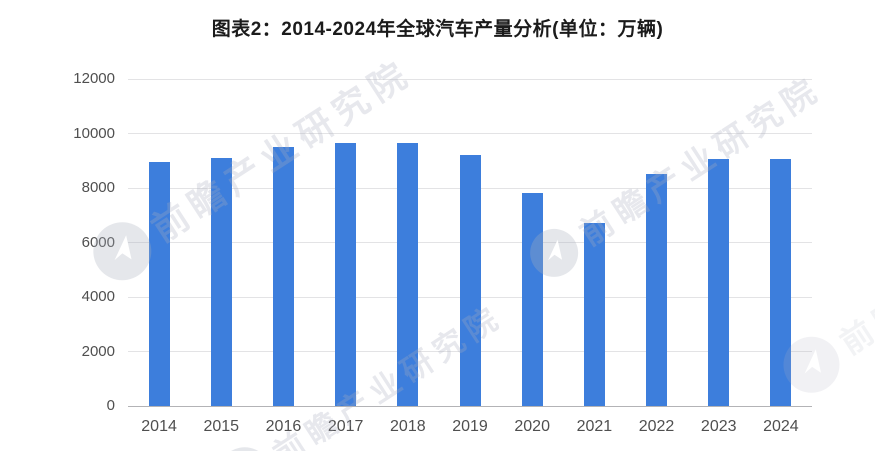 The image size is (875, 451). I want to click on bar-2022, so click(657, 290).